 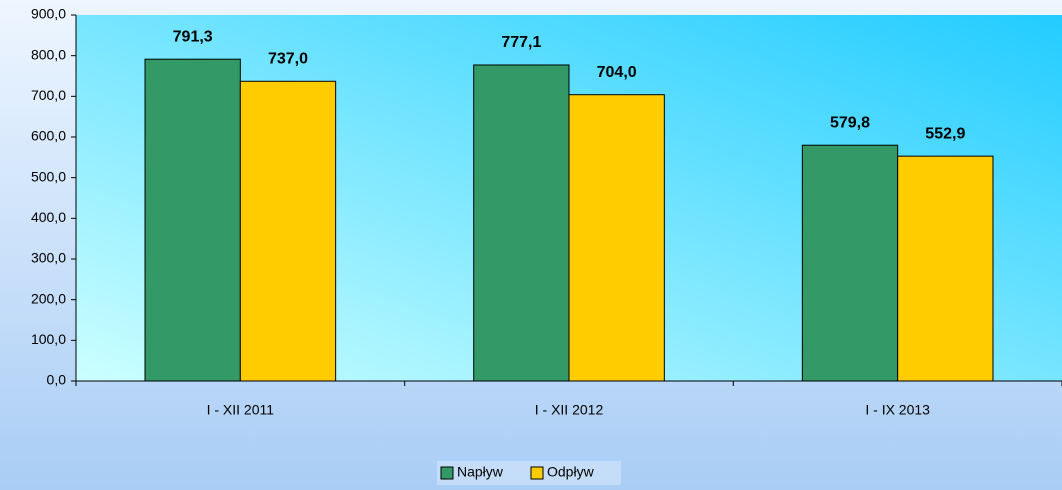 What do you see at coordinates (48, 298) in the screenshot?
I see `y-tick-label: 200,0` at bounding box center [48, 298].